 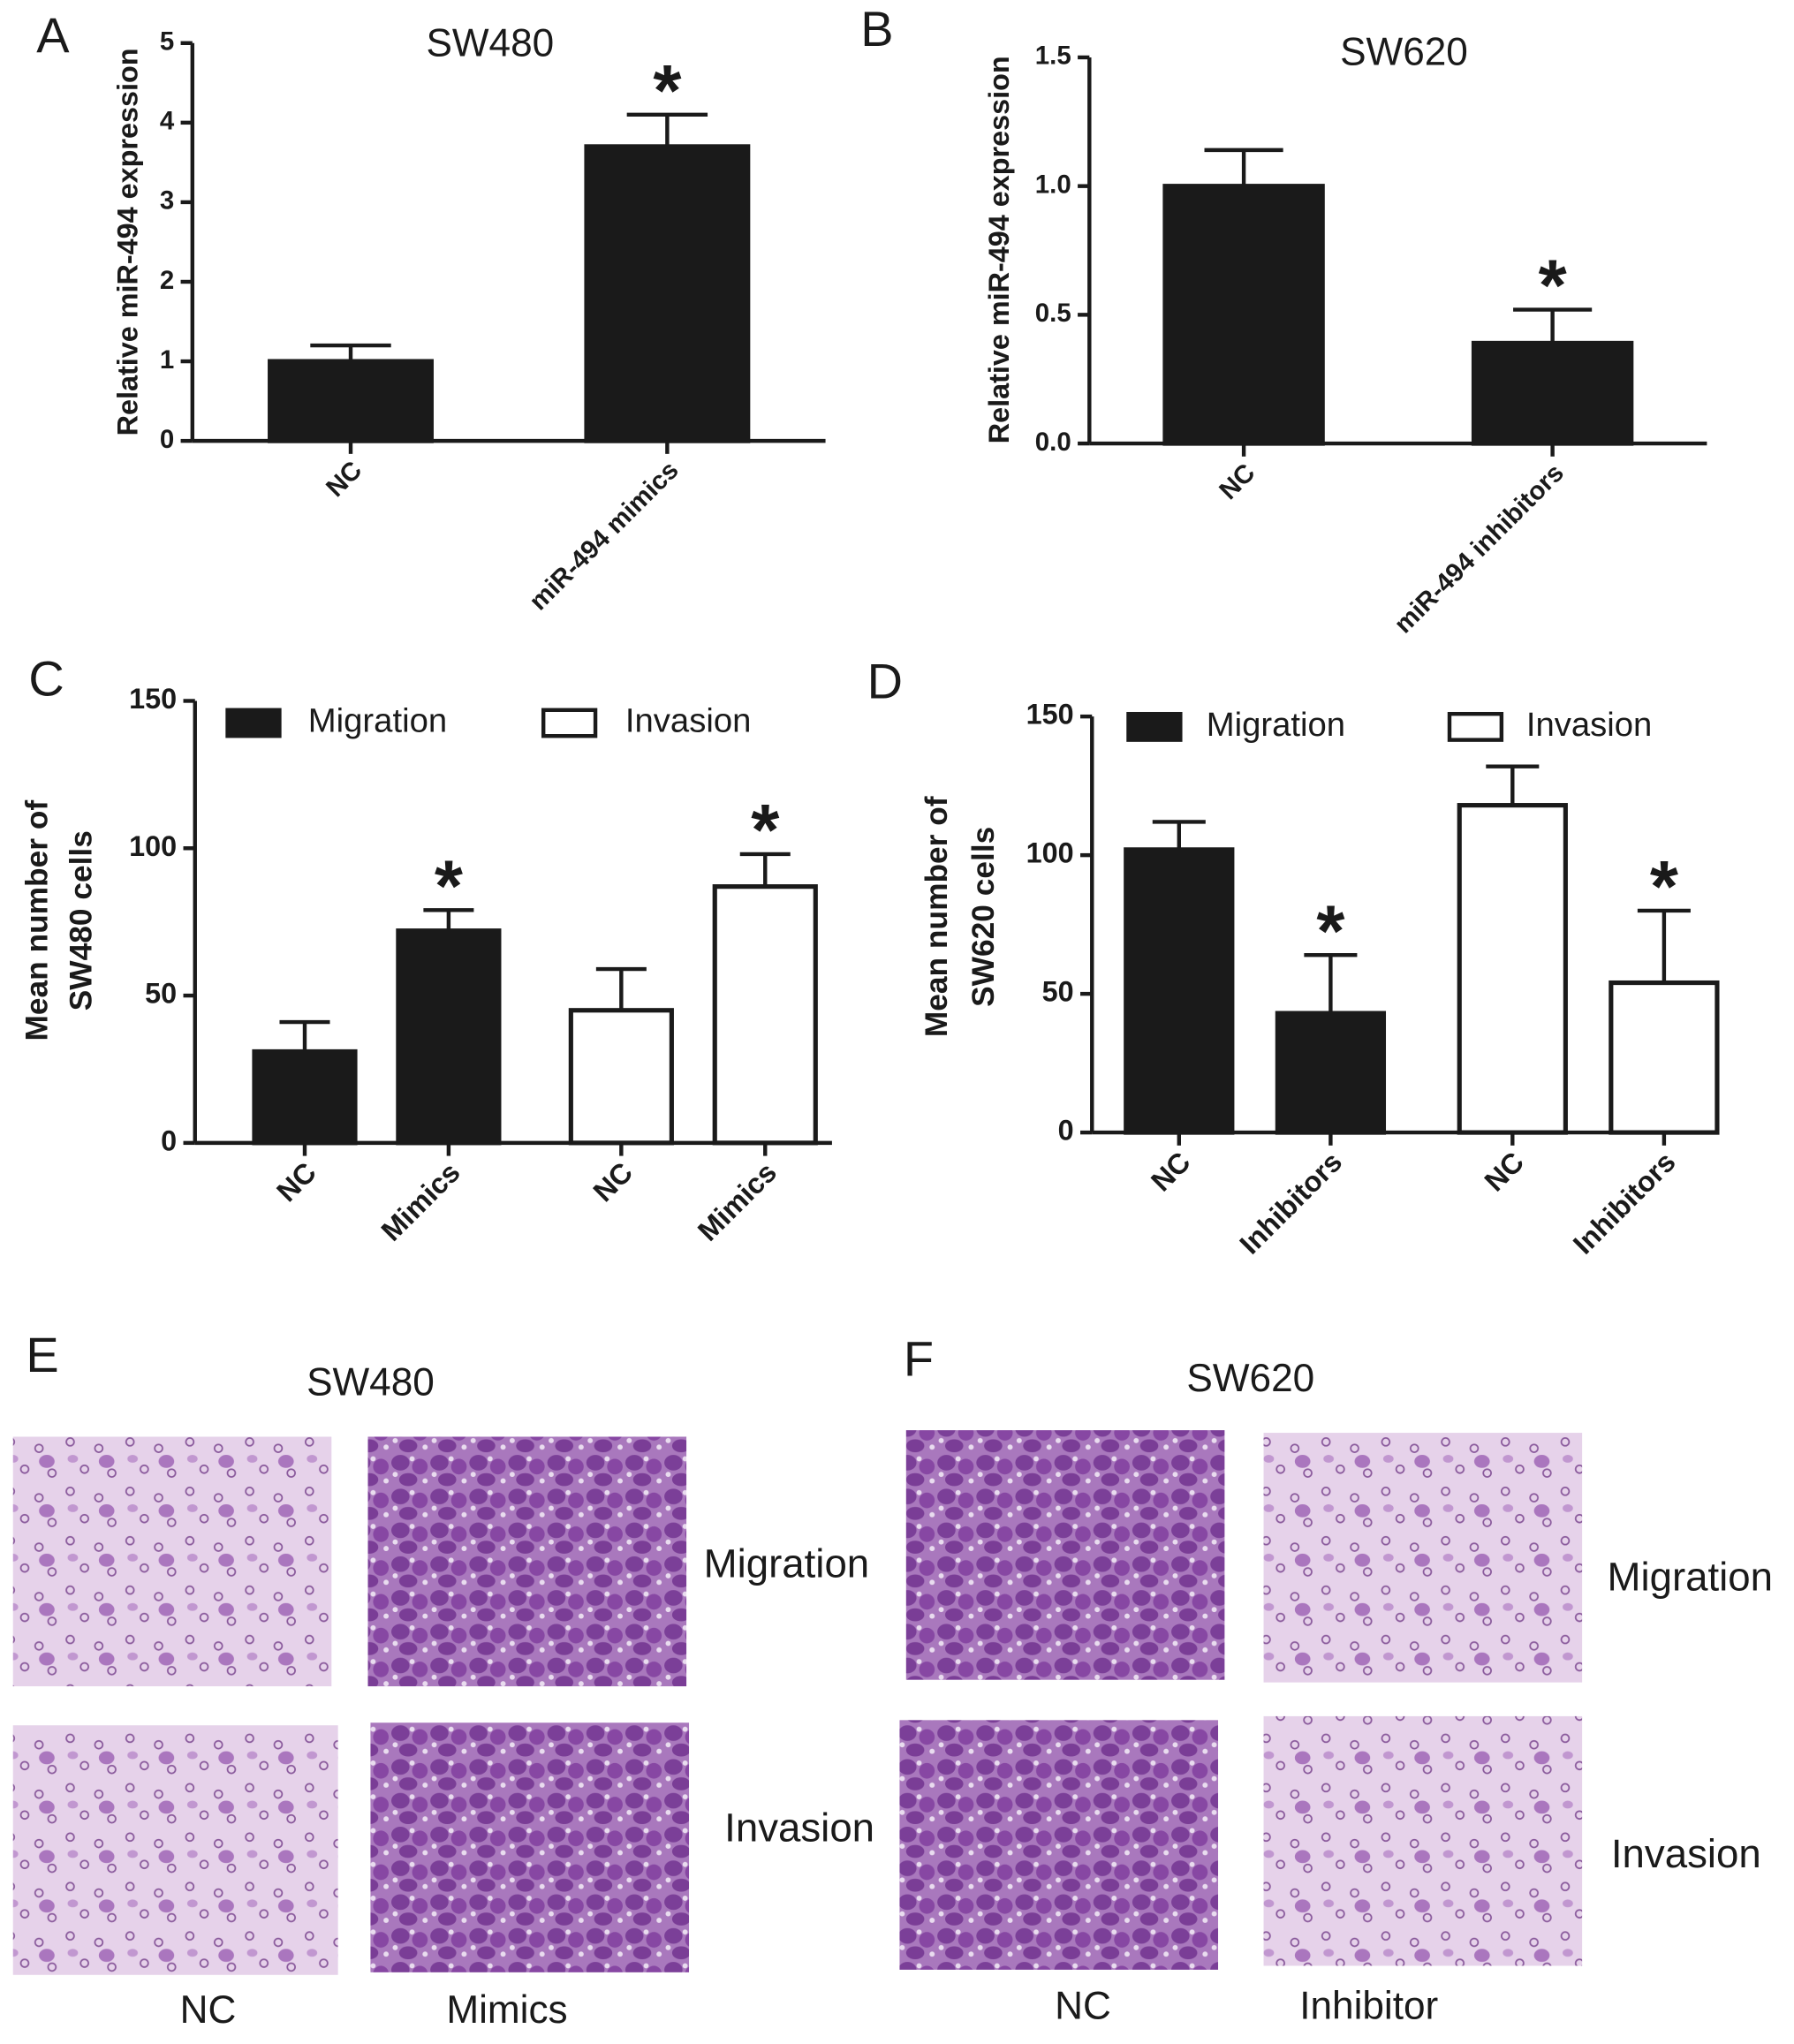 I want to click on y-tick-label: 1.0, so click(x=1053, y=184).